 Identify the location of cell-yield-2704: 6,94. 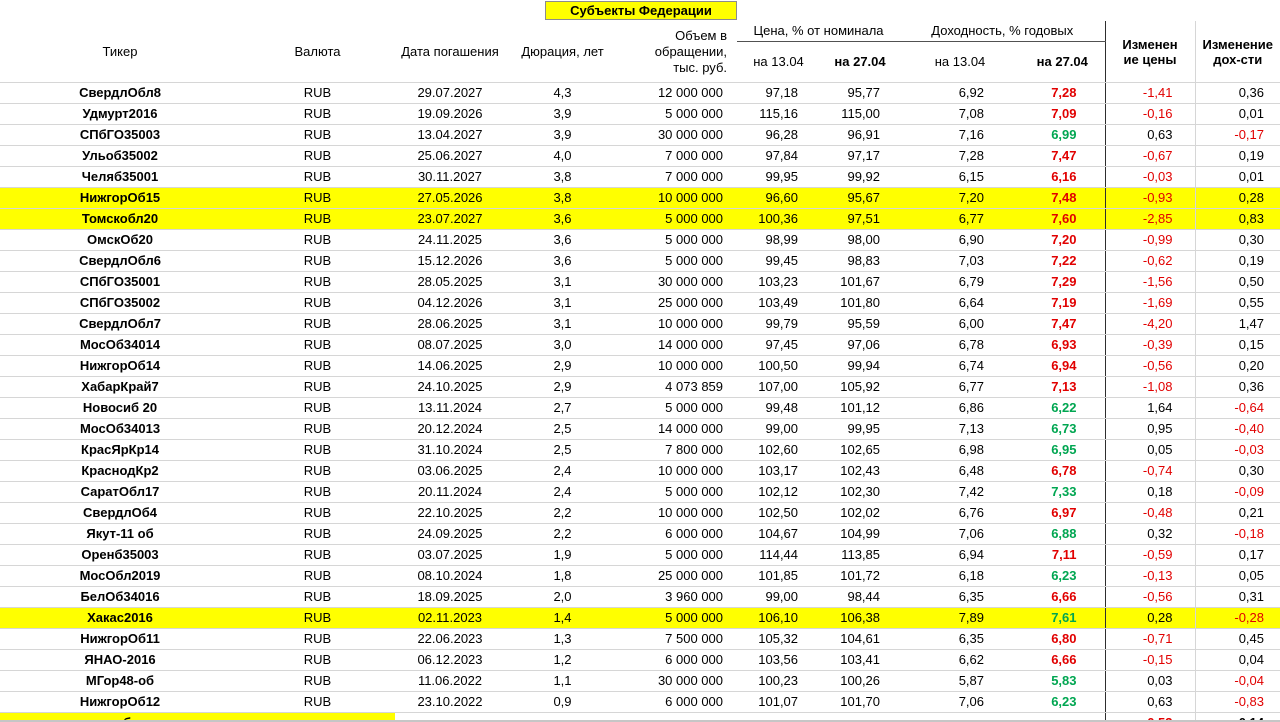
(1063, 366).